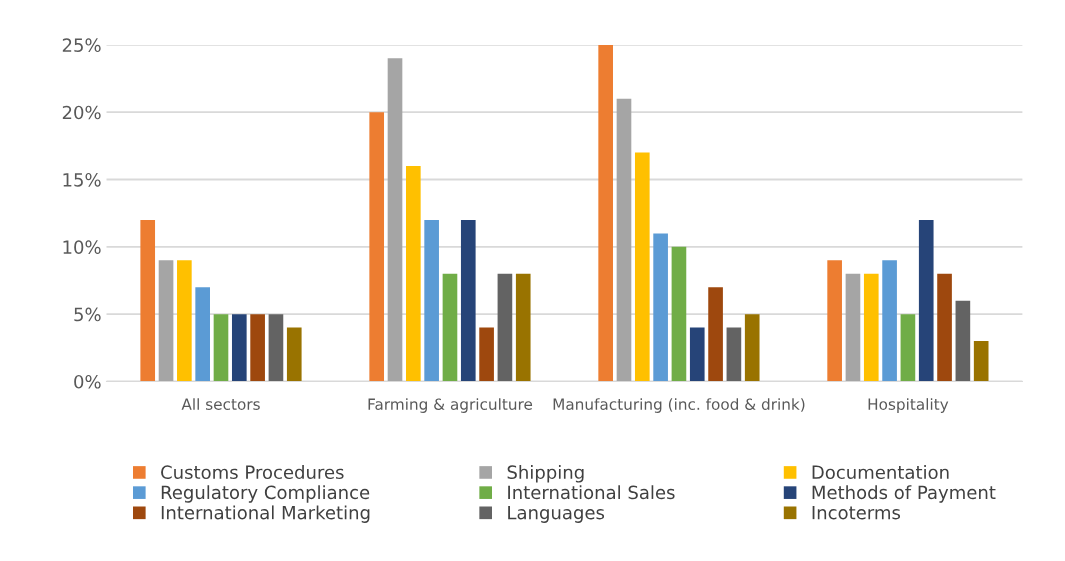 The width and height of the screenshot is (1065, 561). Describe the element at coordinates (450, 405) in the screenshot. I see `x-tick-label: Farming & agriculture` at that location.